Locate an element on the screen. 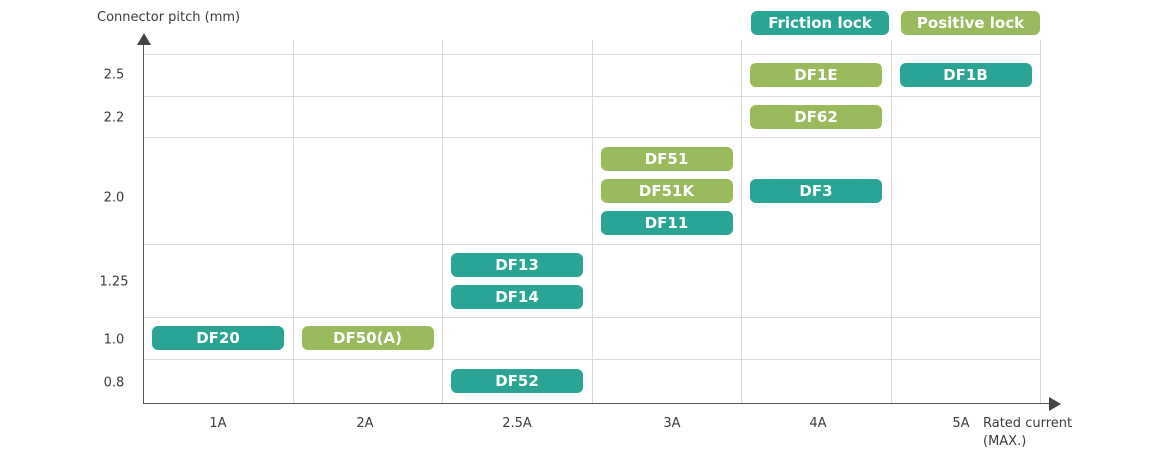 This screenshot has width=1160, height=460. x-axis-line is located at coordinates (598, 403).